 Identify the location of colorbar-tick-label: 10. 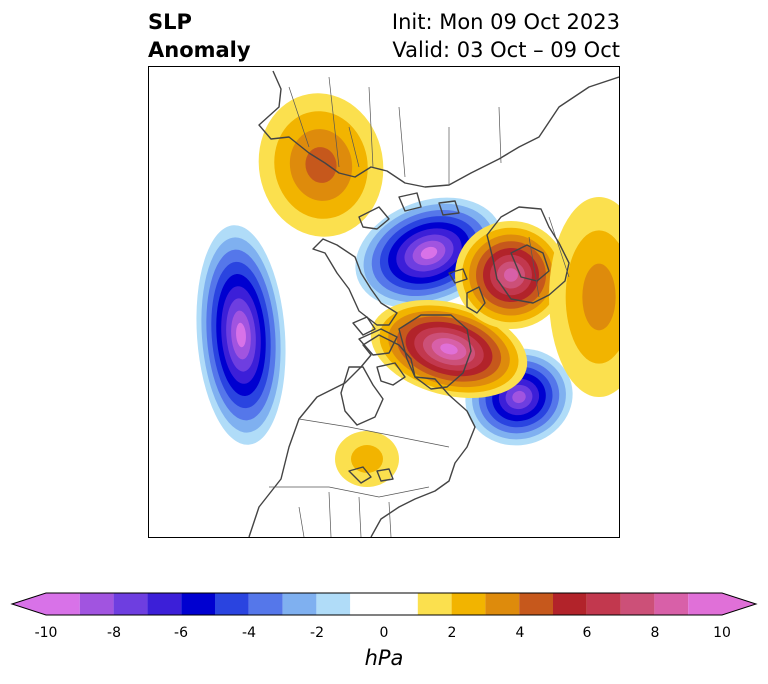
(722, 633).